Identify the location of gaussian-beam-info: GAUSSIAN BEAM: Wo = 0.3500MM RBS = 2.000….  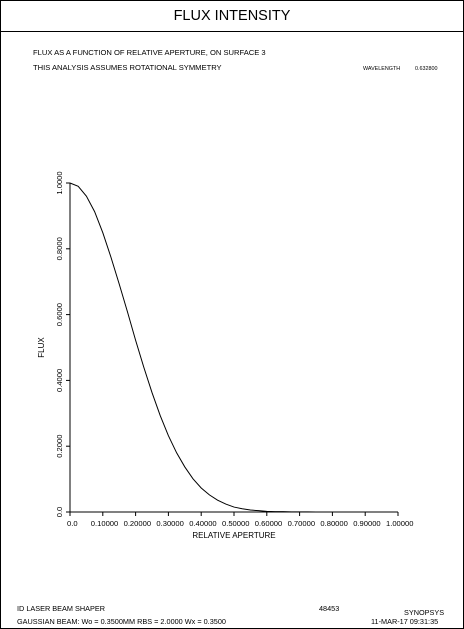
(121, 621).